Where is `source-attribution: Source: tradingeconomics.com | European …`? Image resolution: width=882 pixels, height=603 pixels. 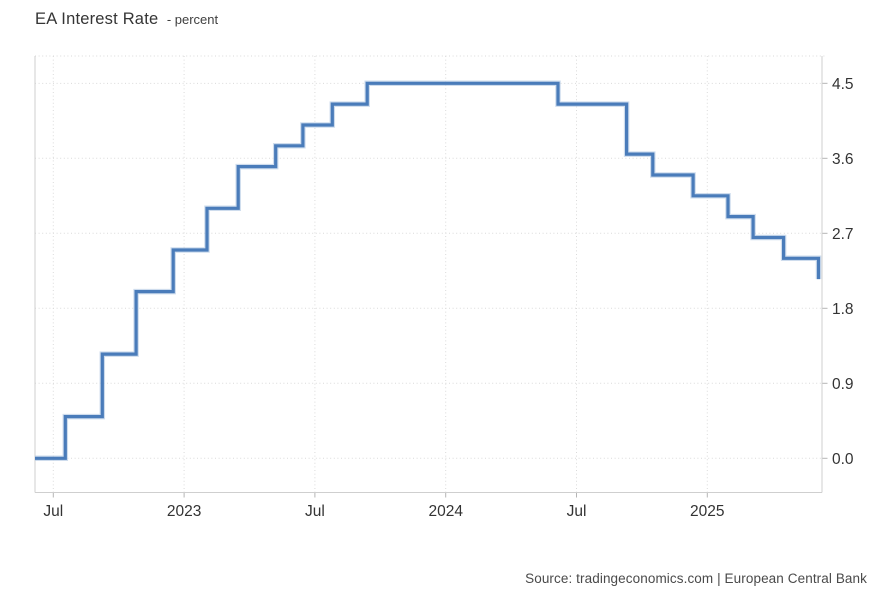
source-attribution: Source: tradingeconomics.com | European … is located at coordinates (696, 578).